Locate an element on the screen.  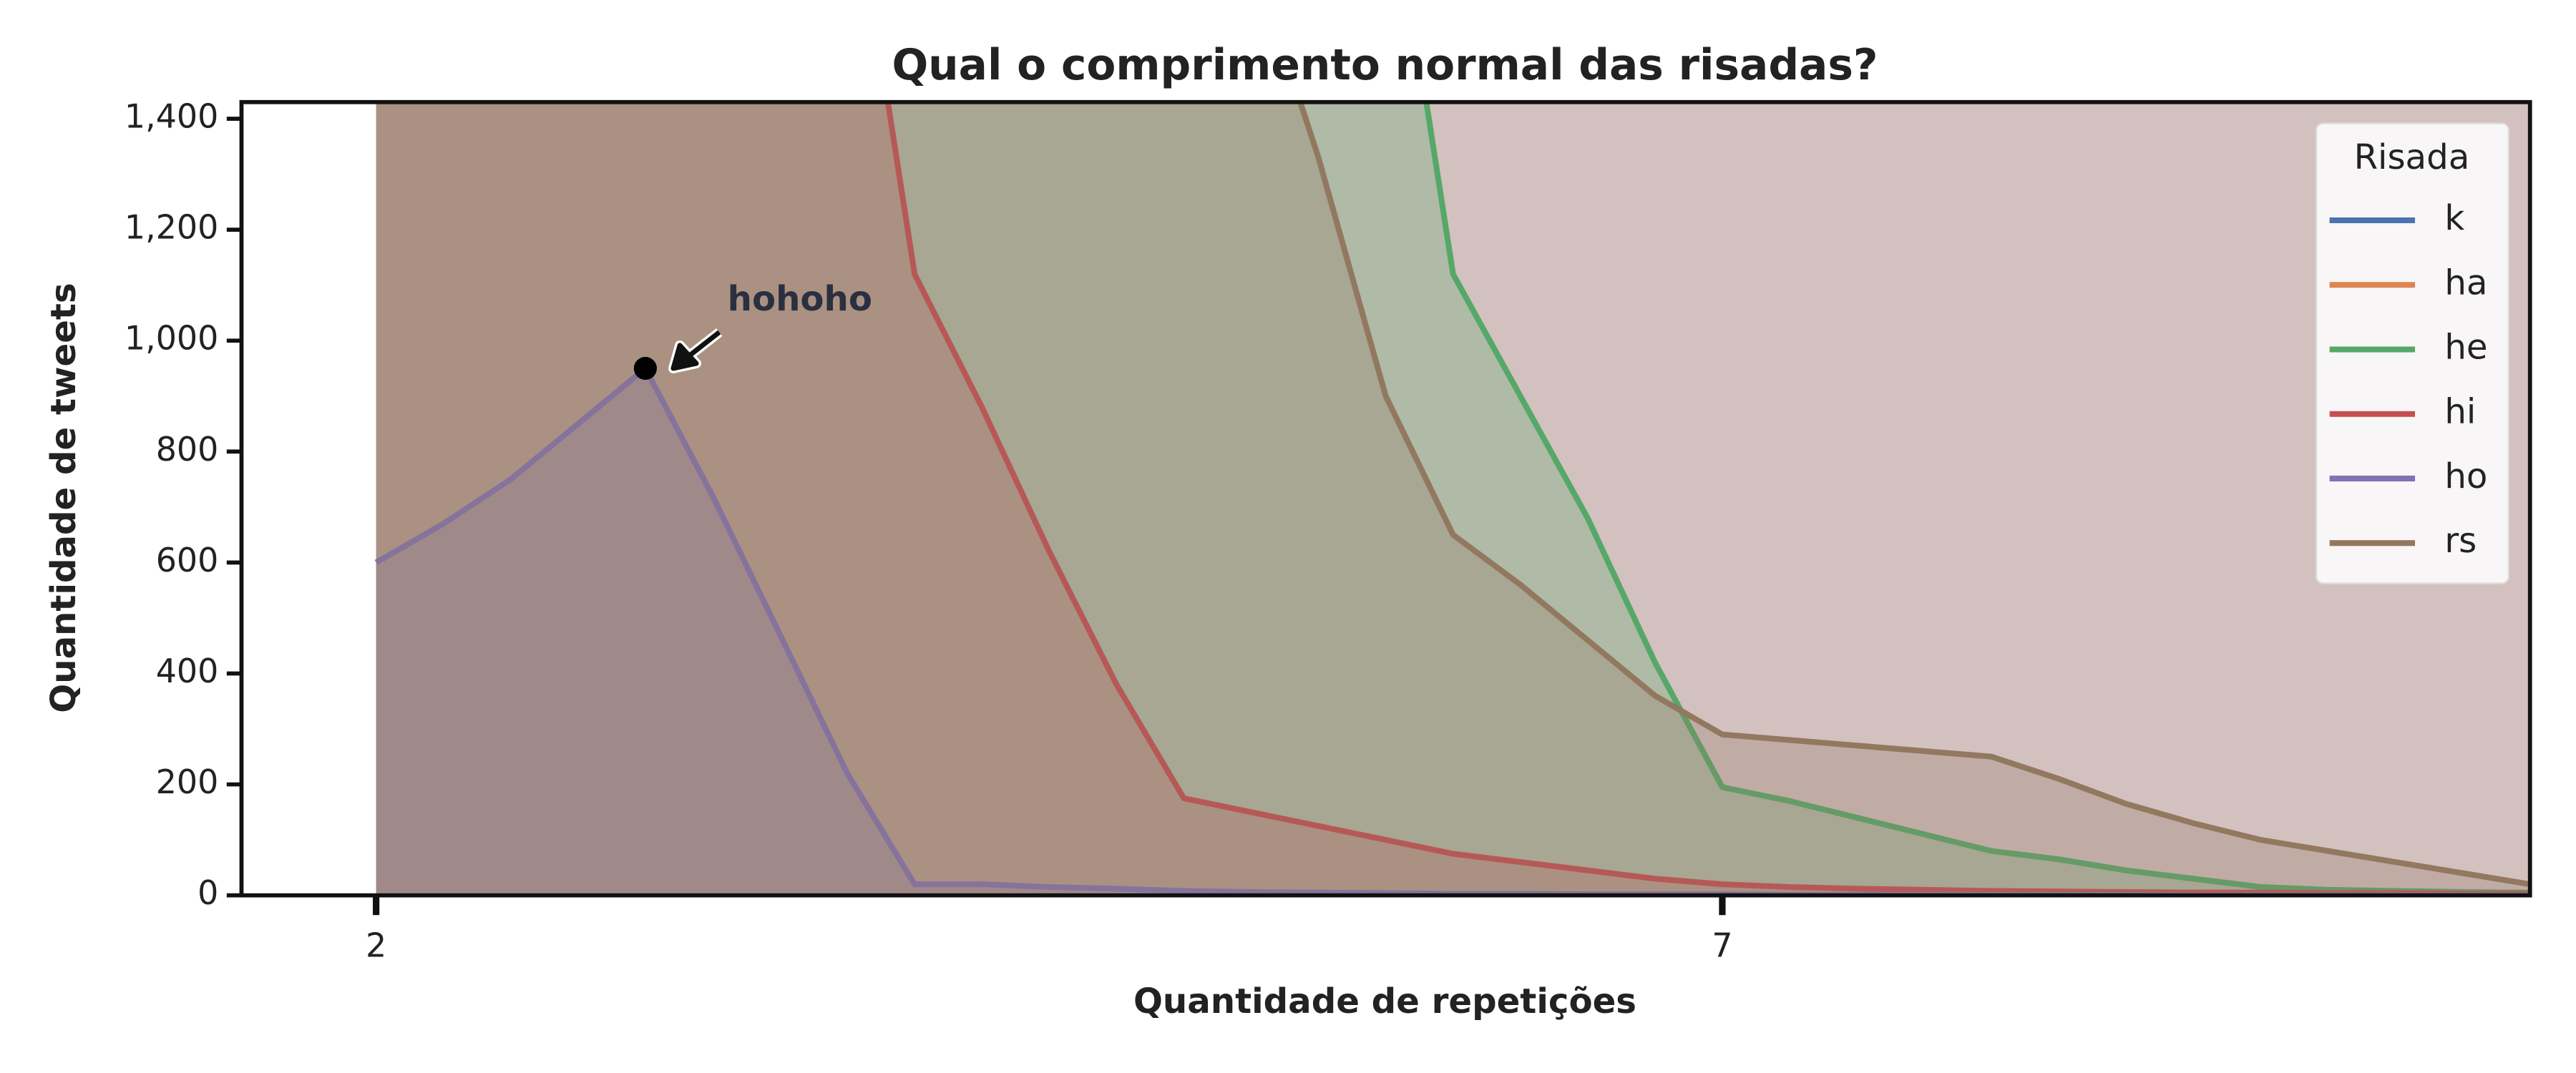
legend-box is located at coordinates (2413, 353).